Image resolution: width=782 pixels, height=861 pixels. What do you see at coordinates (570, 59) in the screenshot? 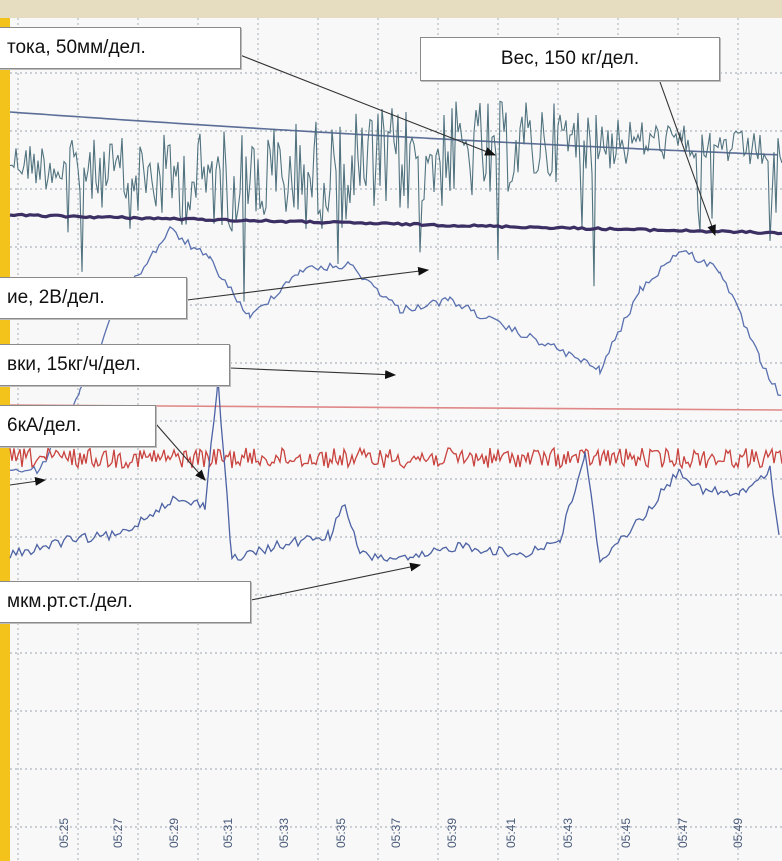
I see `label-weight: Вес, 150 кг/дел.` at bounding box center [570, 59].